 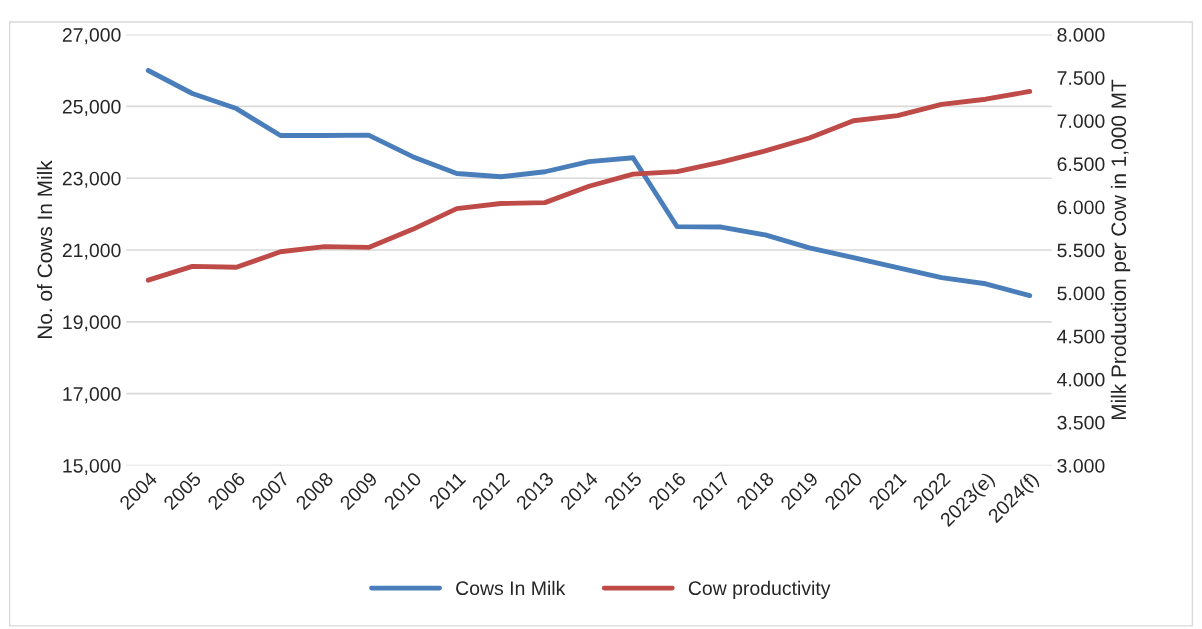 I want to click on y-tick-label: 21,000, so click(x=91, y=251).